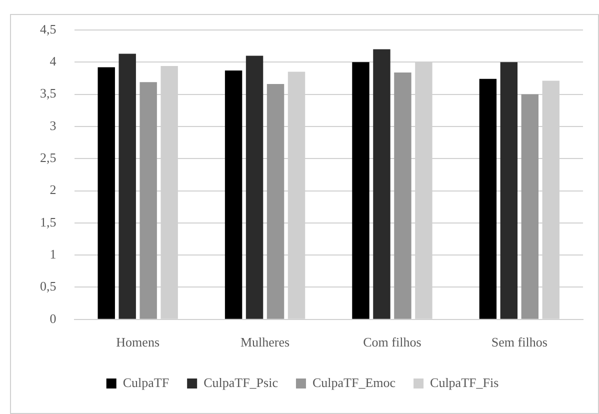 This screenshot has height=414, width=599. Describe the element at coordinates (265, 342) in the screenshot. I see `x-tick-label: Mulheres` at that location.